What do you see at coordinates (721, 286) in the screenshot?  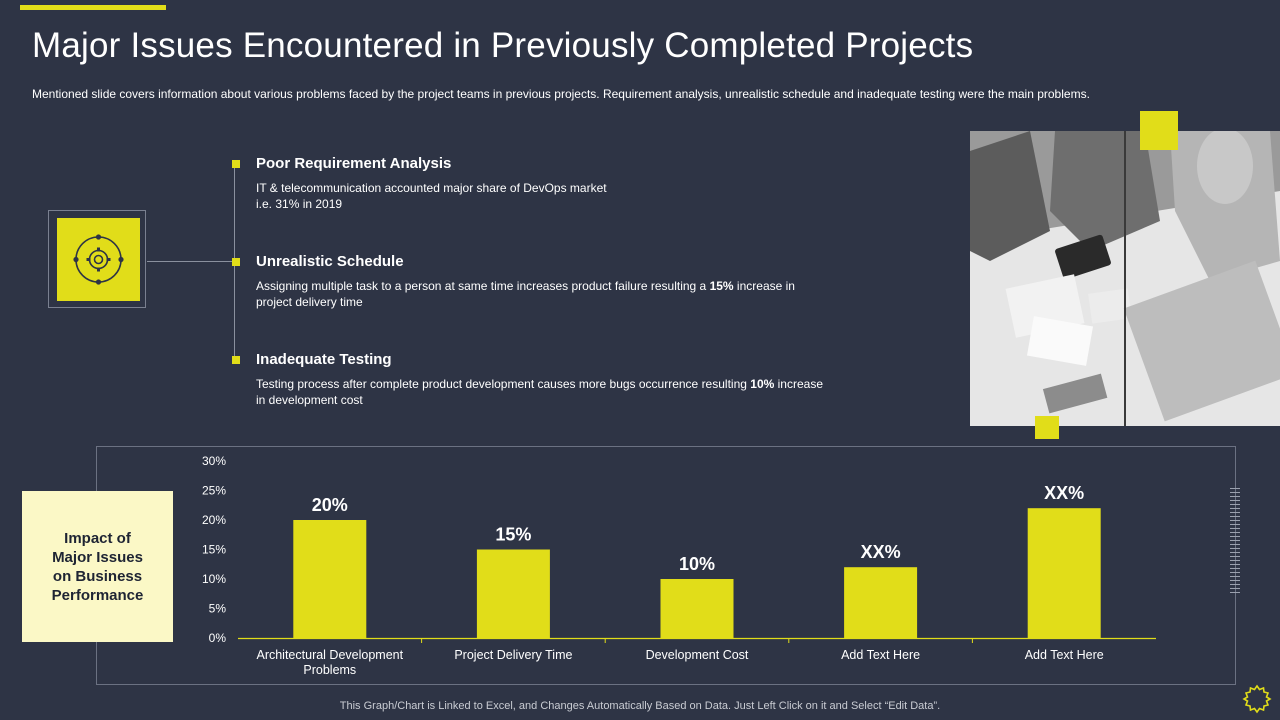 I see `issue-highlight-value: 15%` at bounding box center [721, 286].